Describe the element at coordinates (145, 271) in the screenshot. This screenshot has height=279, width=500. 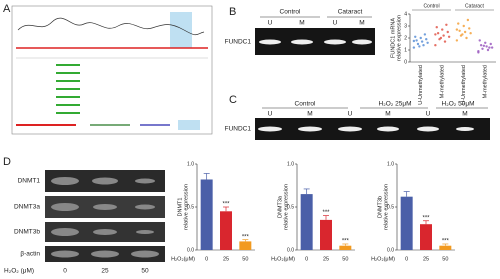
I see `dose-label: 50` at that location.